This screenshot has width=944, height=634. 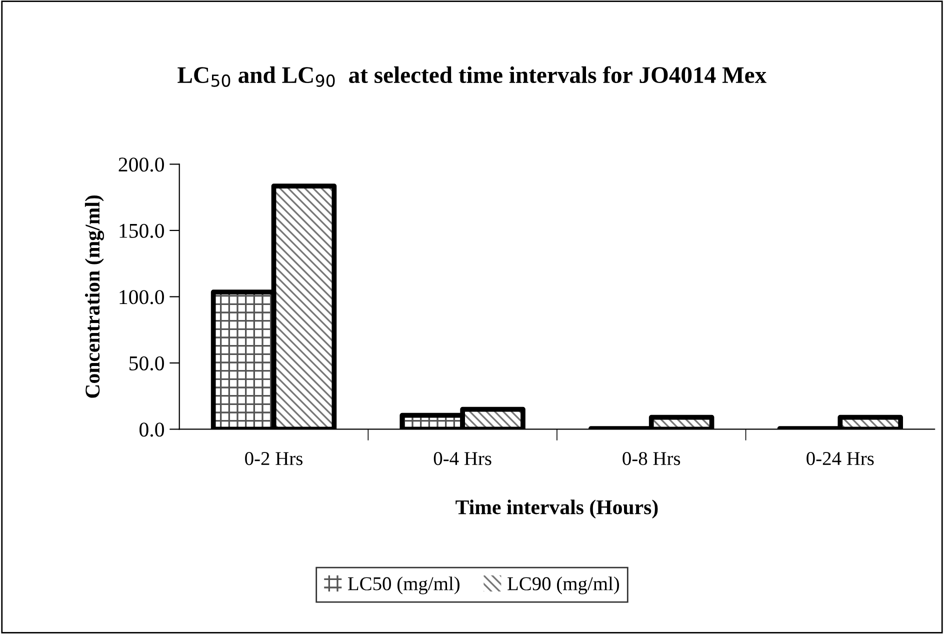 What do you see at coordinates (152, 429) in the screenshot?
I see `y-tick-label: 0.0` at bounding box center [152, 429].